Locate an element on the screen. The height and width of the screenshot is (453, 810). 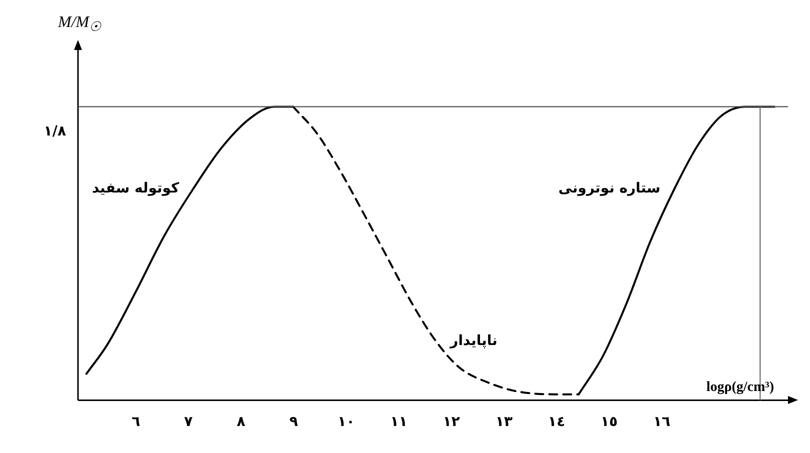
x-tick-label: ١٦ is located at coordinates (662, 422).